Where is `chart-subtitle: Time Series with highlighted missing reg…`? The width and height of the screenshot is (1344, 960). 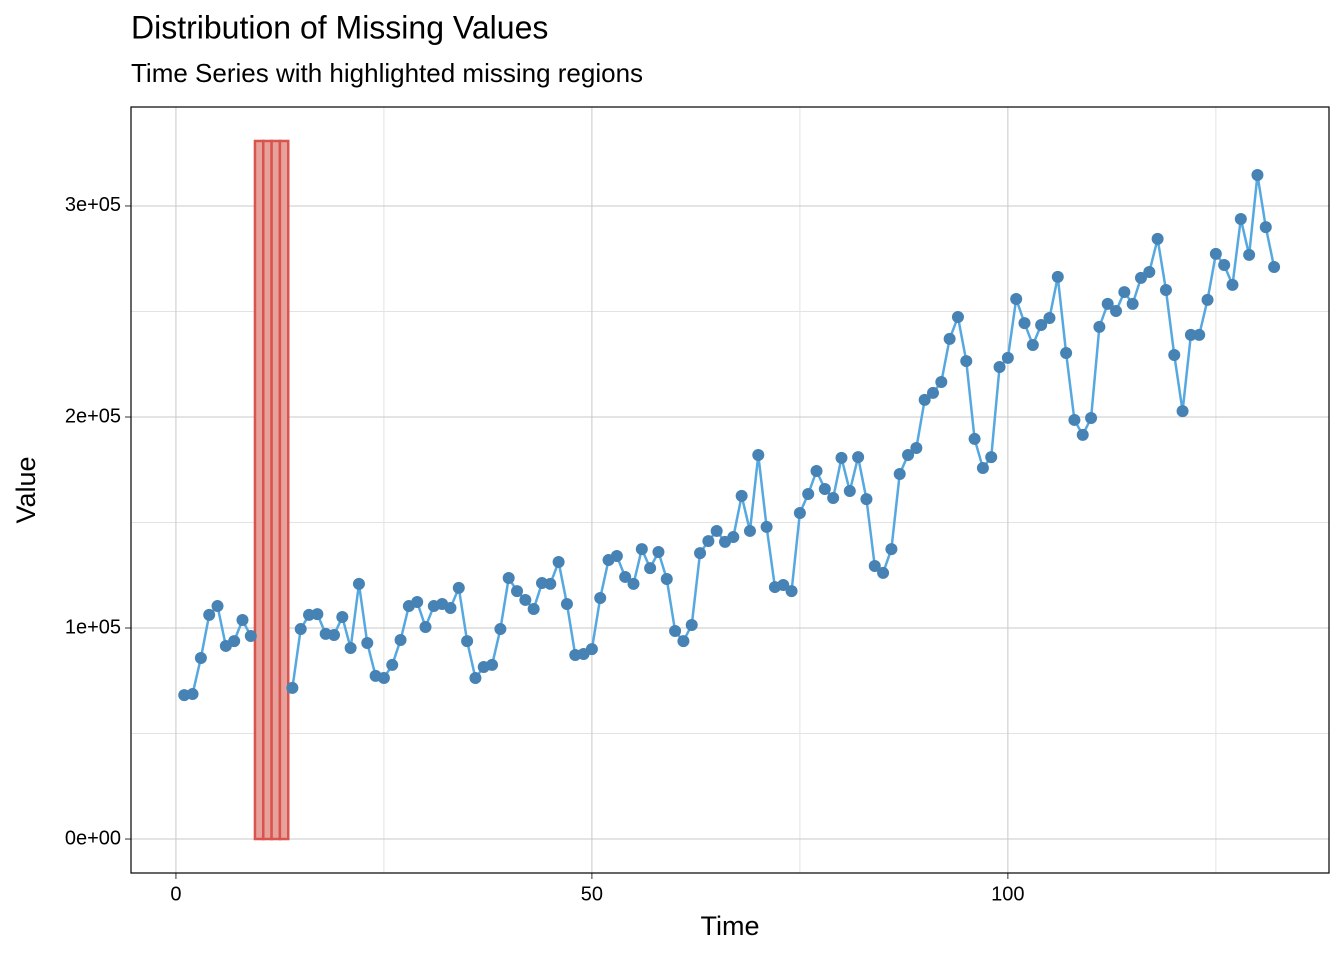
chart-subtitle: Time Series with highlighted missing reg… is located at coordinates (387, 73).